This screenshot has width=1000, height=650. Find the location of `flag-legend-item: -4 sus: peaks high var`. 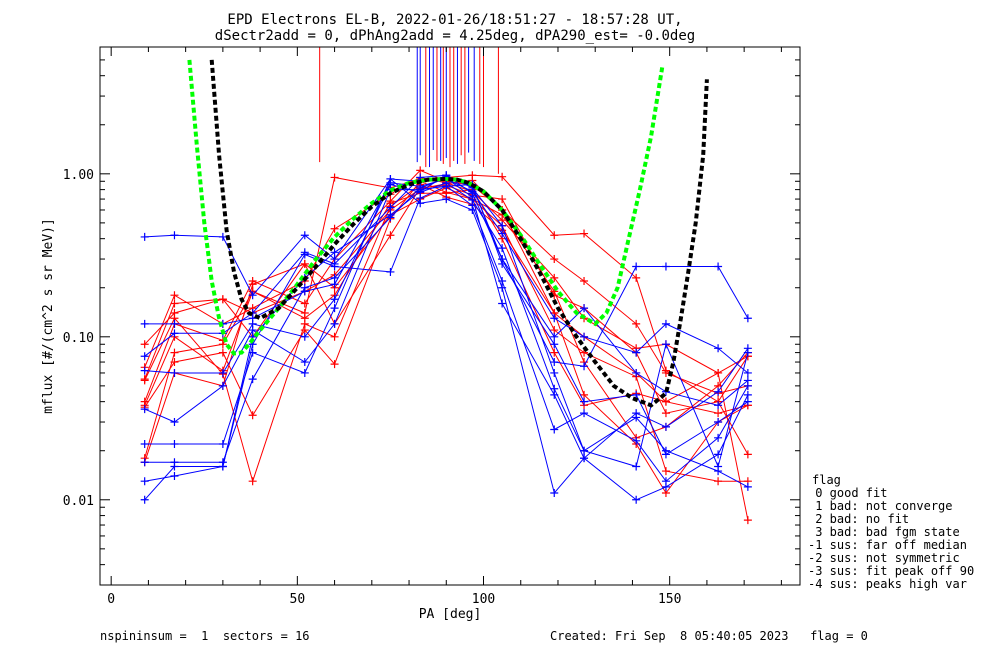

flag-legend-item: -4 sus: peaks high var is located at coordinates (887, 584).